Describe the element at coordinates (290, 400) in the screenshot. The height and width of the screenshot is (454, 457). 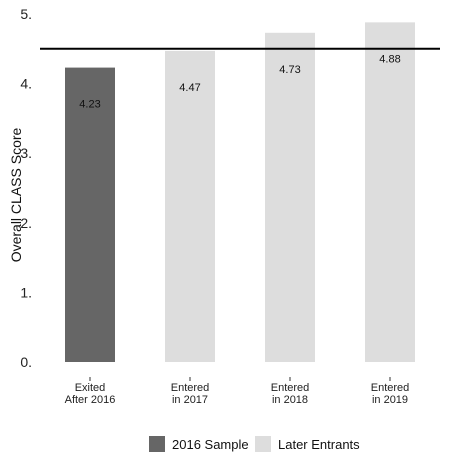
I see `x-tick-label: in 2018` at that location.